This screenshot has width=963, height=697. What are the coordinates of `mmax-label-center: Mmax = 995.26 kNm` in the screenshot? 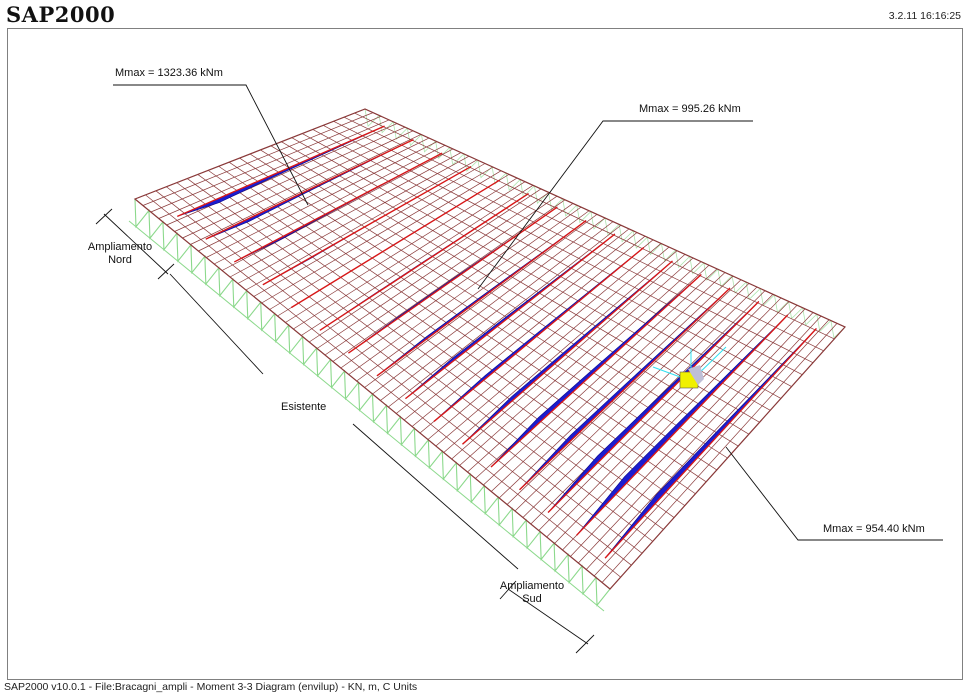 It's located at (690, 109).